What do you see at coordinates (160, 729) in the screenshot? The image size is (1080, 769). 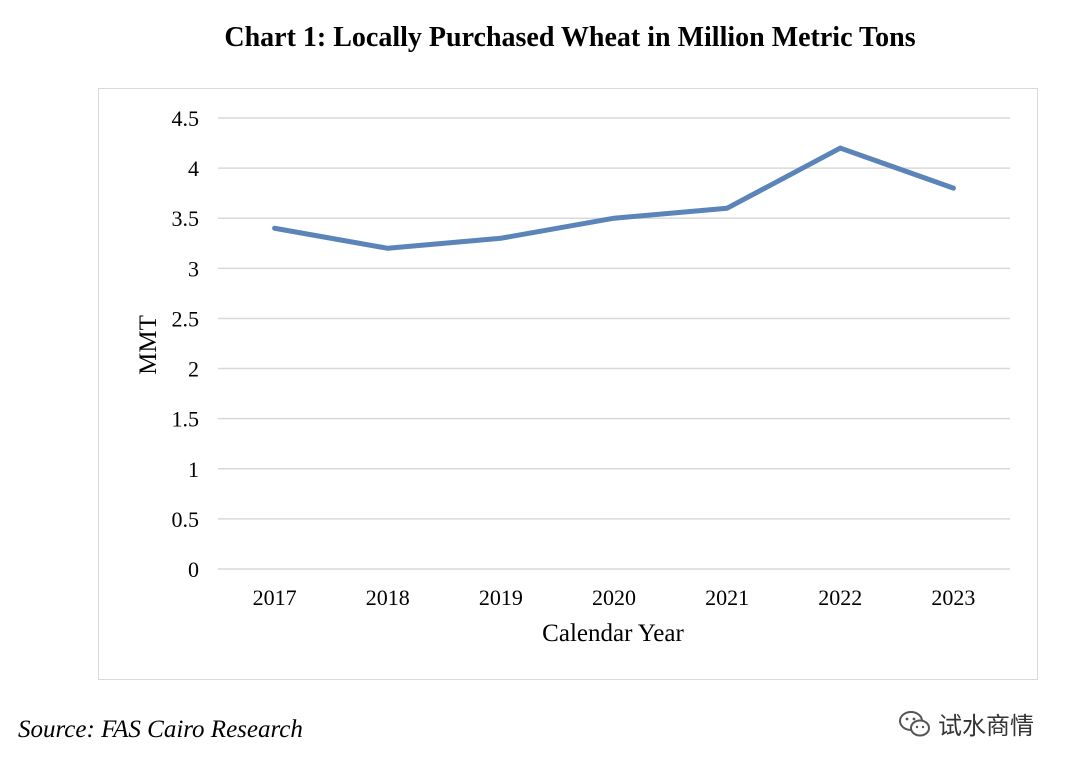 I see `source-note: Source: FAS Cairo Research` at bounding box center [160, 729].